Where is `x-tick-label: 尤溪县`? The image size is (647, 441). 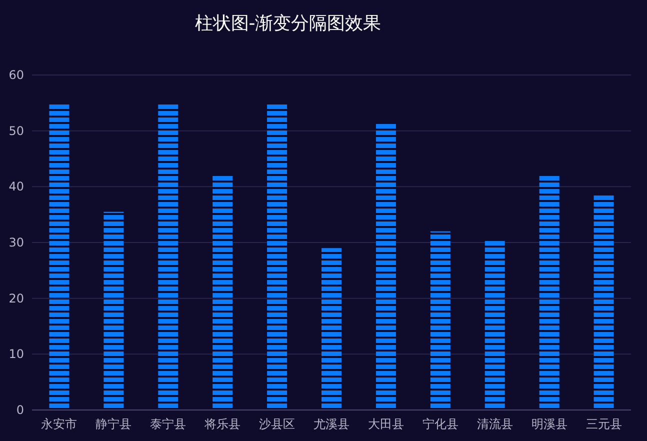
x-tick-label: 尤溪县 is located at coordinates (332, 424).